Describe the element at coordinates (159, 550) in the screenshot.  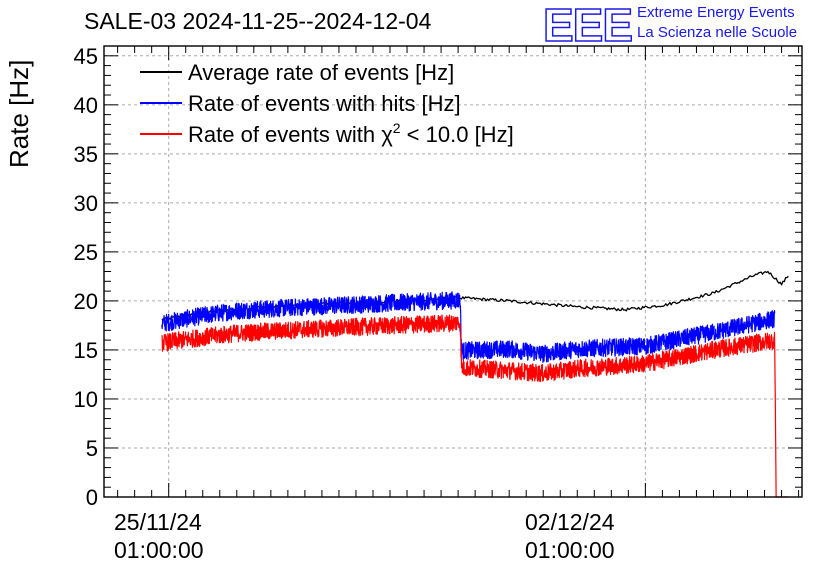
I see `x-tick-time-0: 01:00:00` at that location.